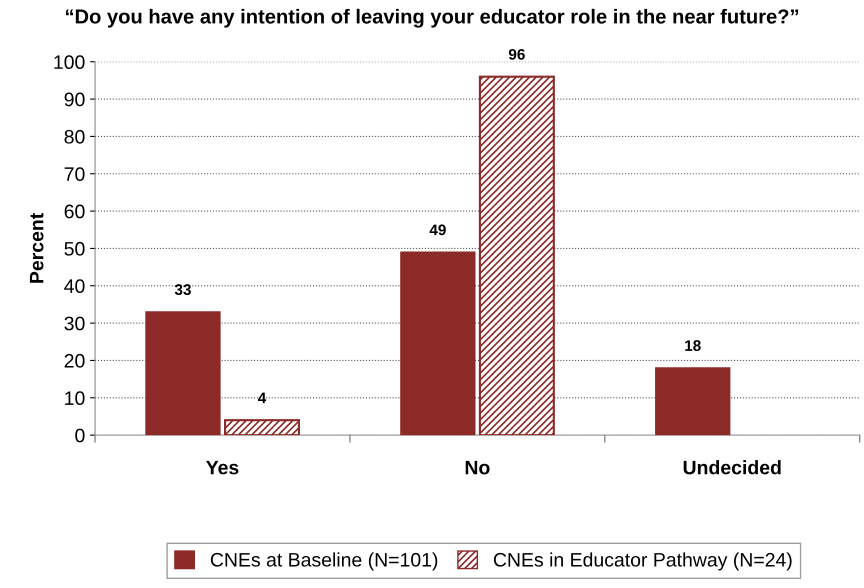 The image size is (864, 588). Describe the element at coordinates (693, 346) in the screenshot. I see `data-label: 18` at that location.